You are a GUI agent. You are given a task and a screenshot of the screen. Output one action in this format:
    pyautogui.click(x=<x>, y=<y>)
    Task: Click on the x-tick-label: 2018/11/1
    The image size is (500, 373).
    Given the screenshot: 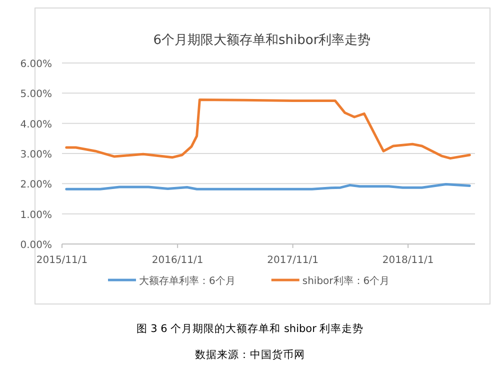 What is the action you would take?
    pyautogui.click(x=408, y=260)
    